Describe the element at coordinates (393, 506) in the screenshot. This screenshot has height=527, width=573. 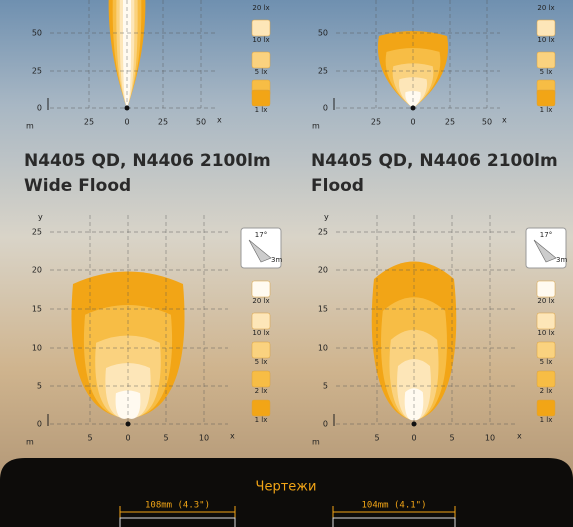
I see `dimension-label: 104mm (4.1")` at that location.